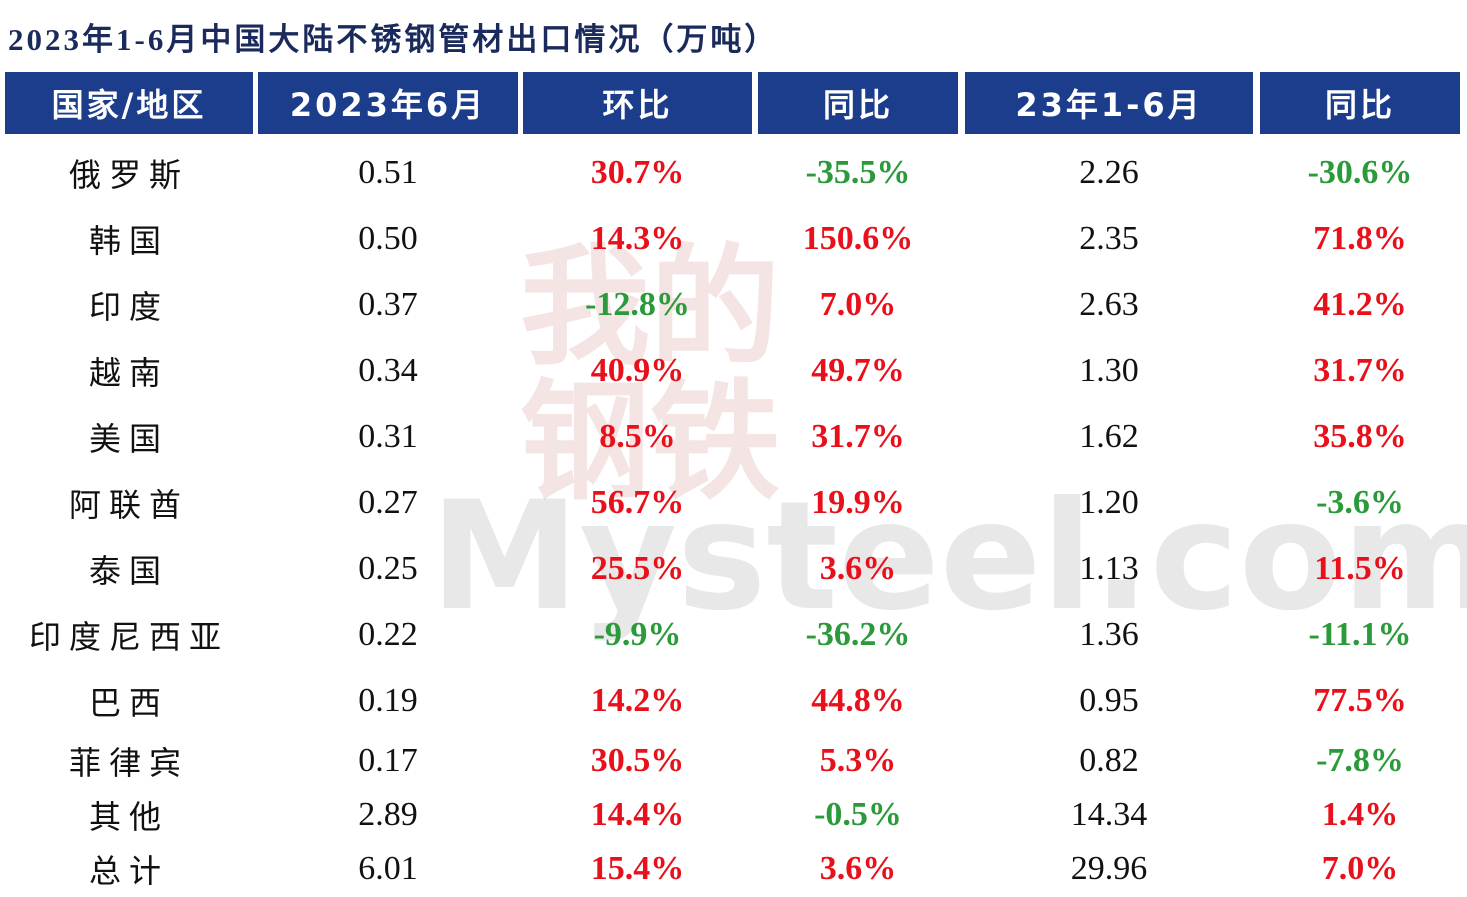 The height and width of the screenshot is (897, 1467). I want to click on row-label: 巴西, so click(128, 703).